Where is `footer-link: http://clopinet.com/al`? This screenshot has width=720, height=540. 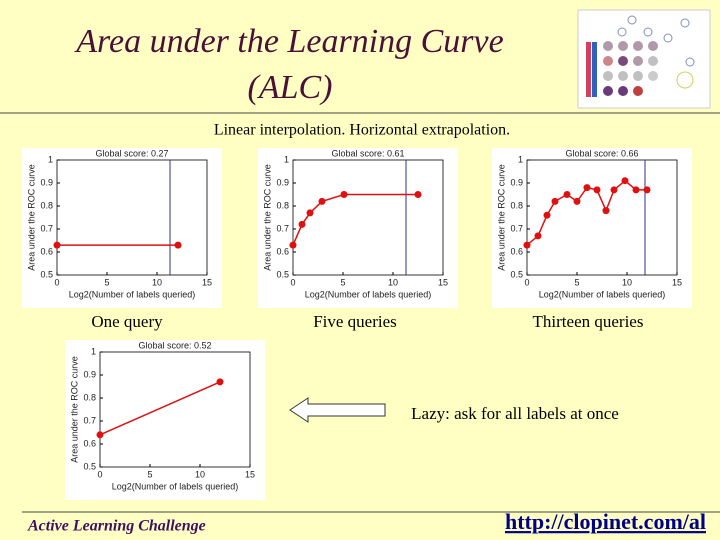
footer-link: http://clopinet.com/al is located at coordinates (605, 521).